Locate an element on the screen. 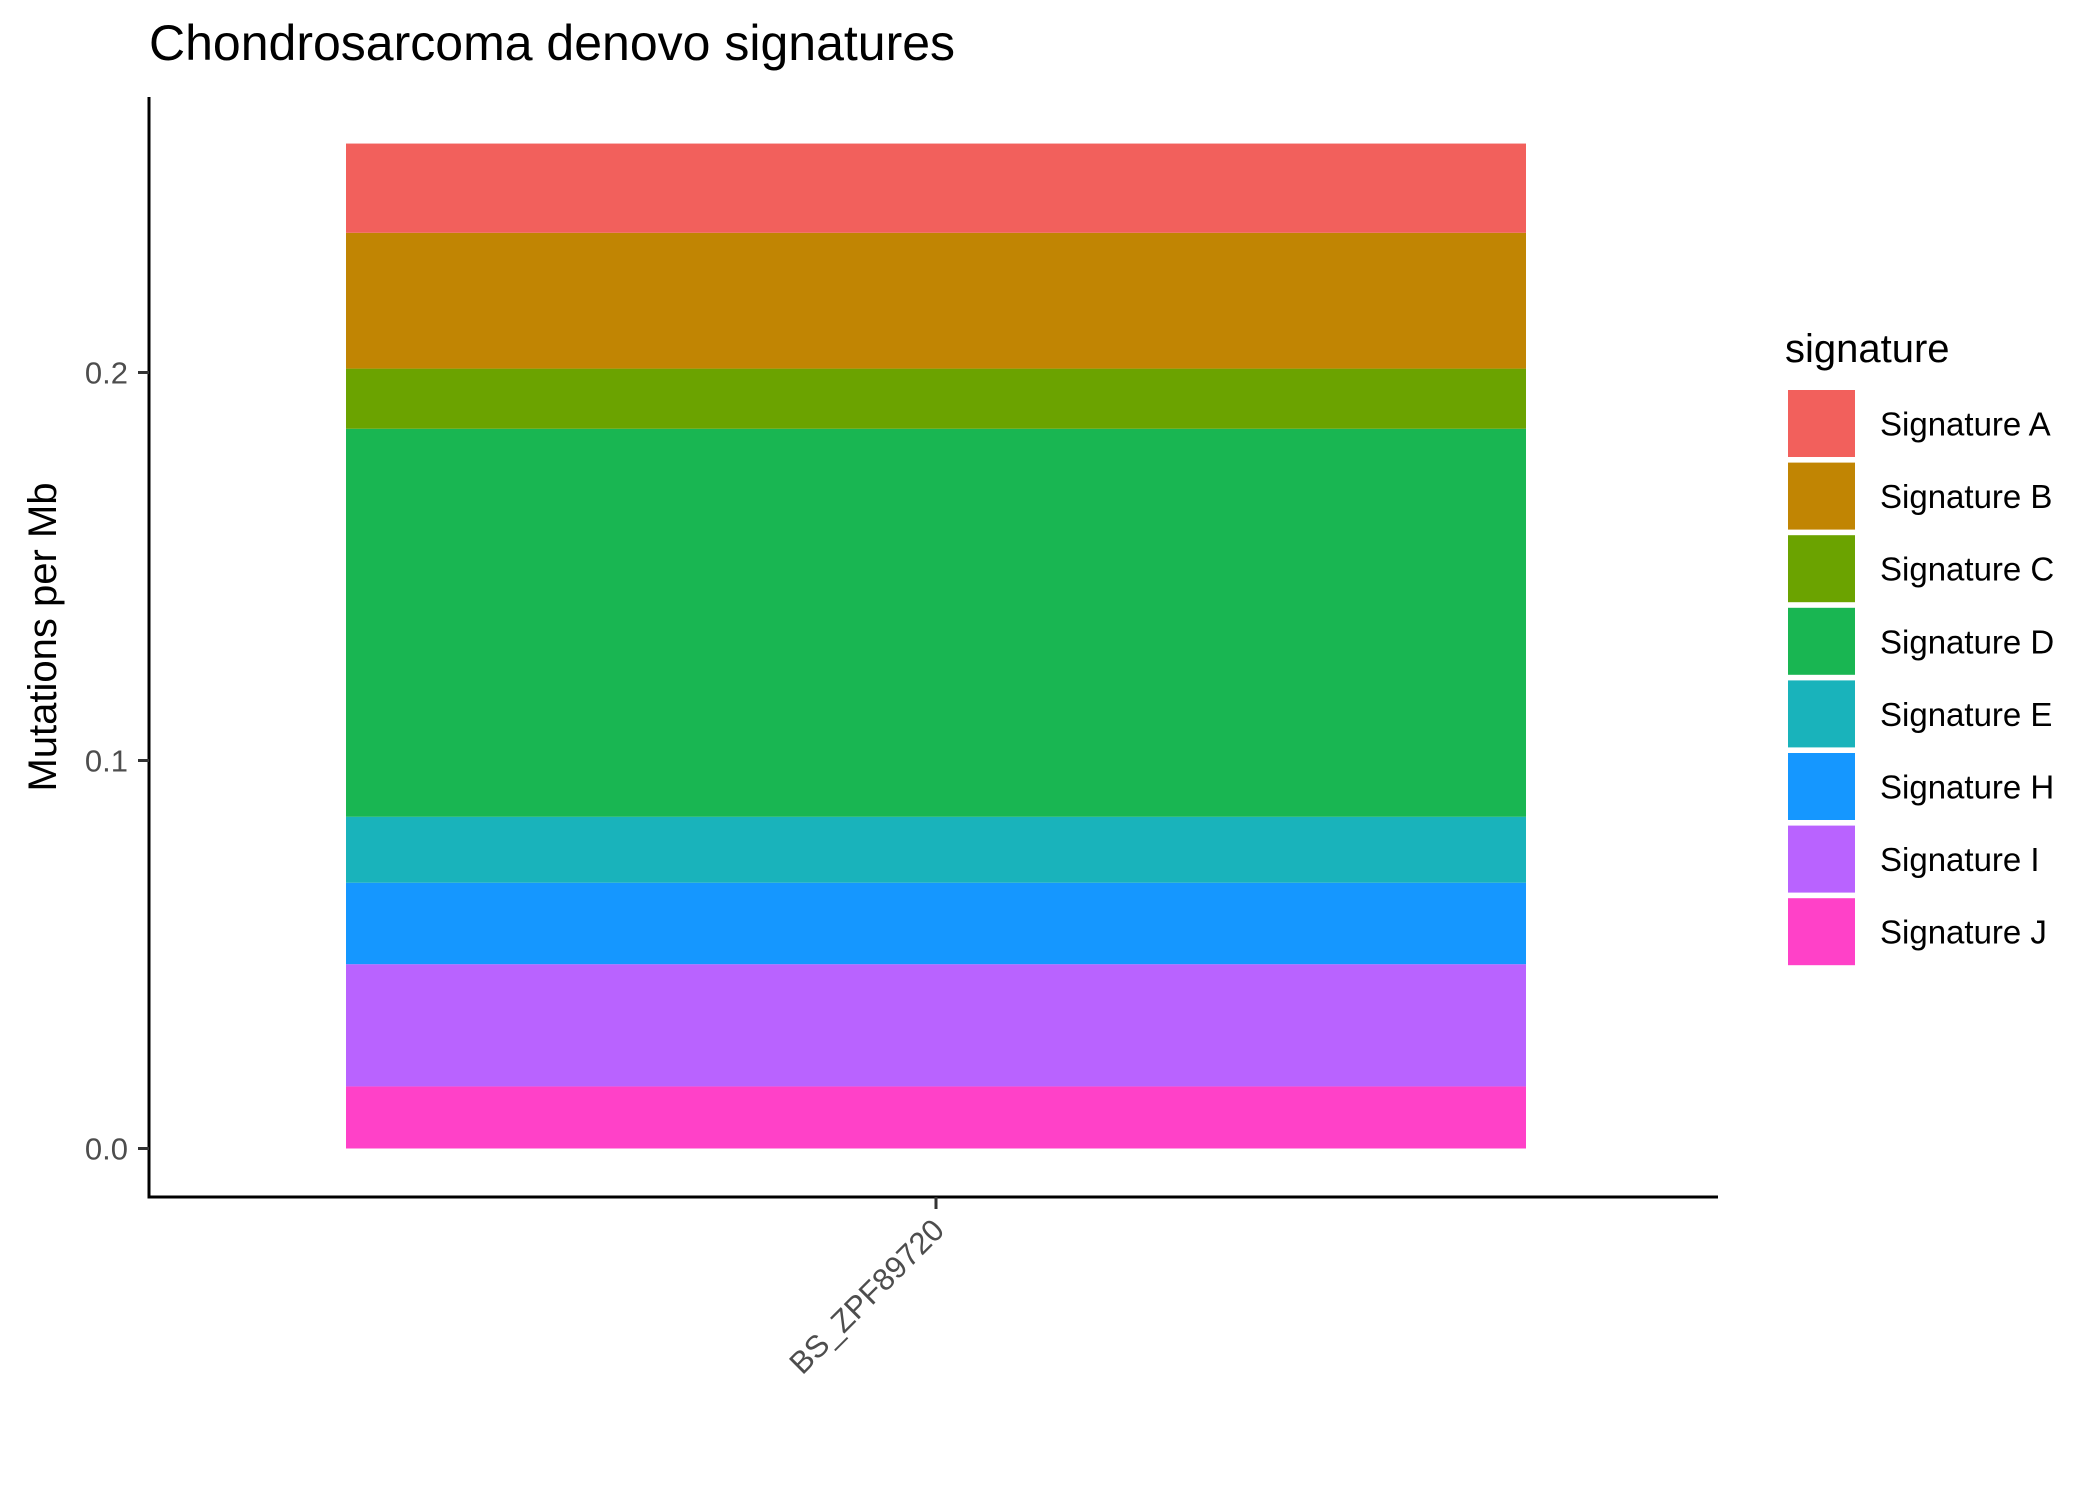 The image size is (2099, 1499). bar-segment-signature-b is located at coordinates (936, 300).